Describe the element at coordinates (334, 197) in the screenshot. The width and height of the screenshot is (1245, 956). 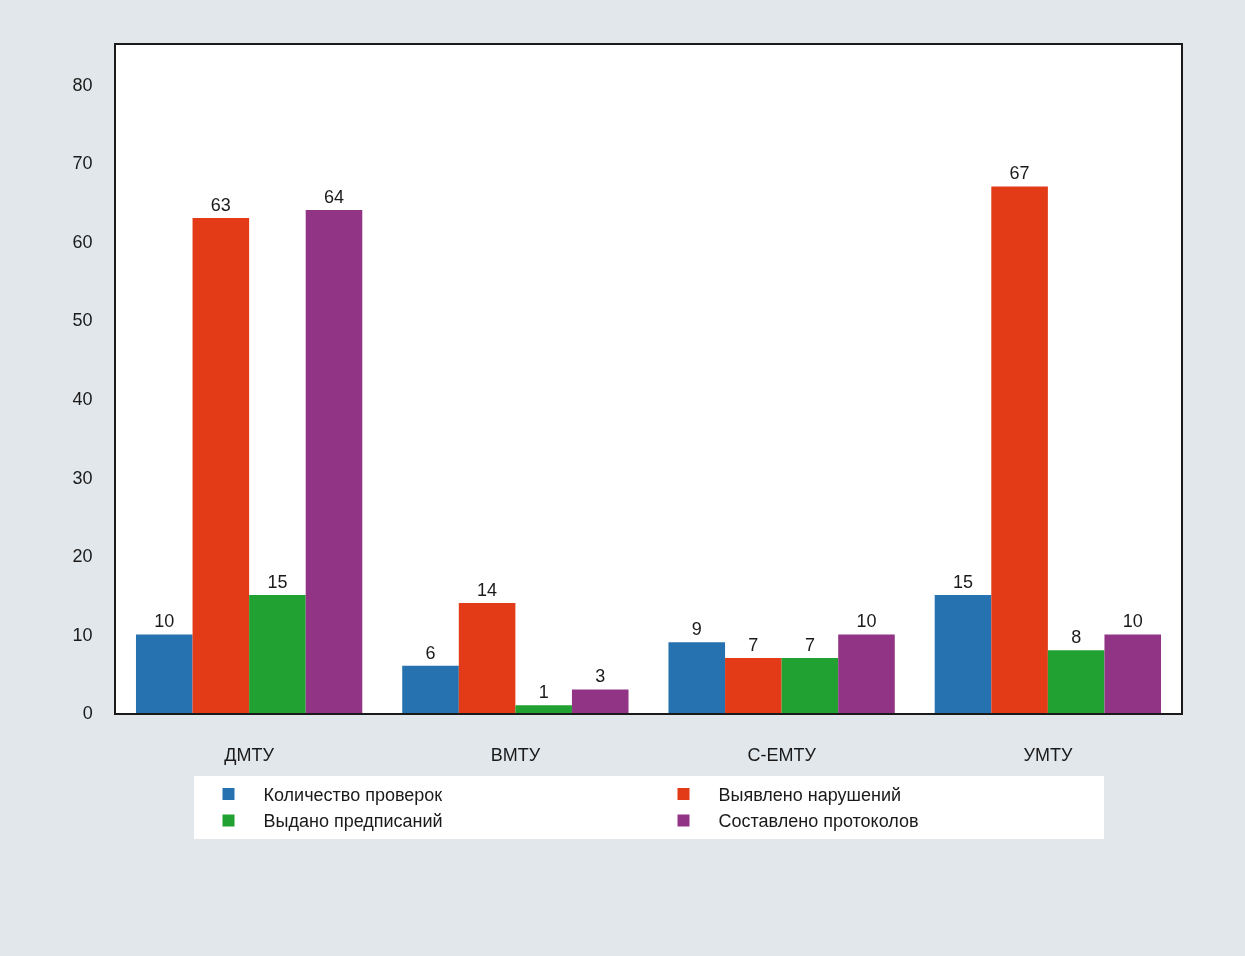
I see `data-label: 64` at that location.